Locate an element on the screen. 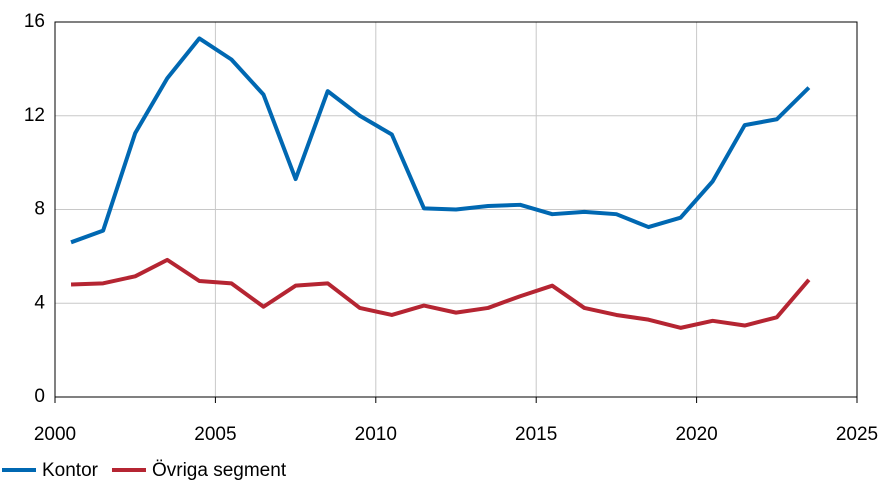  y-tick-label: 8 is located at coordinates (39, 209).